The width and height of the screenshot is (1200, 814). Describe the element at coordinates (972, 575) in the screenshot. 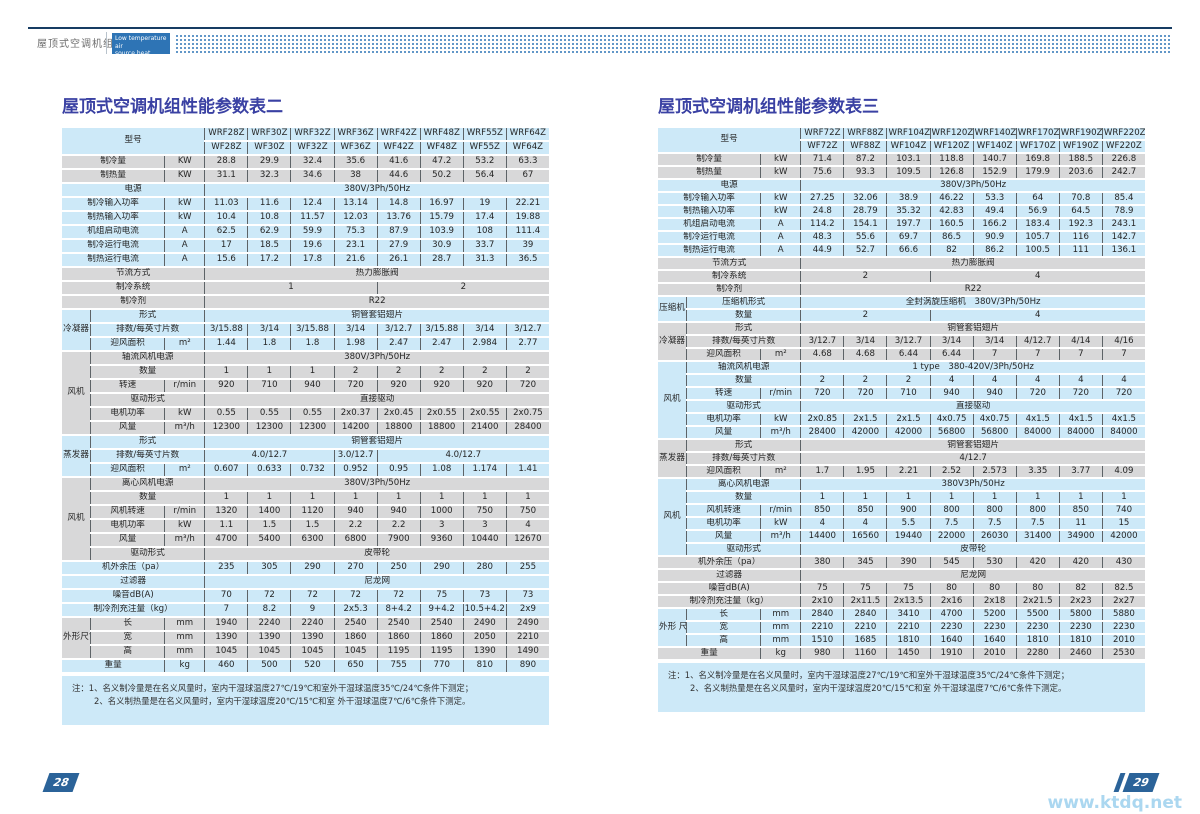

I see `span-value-cell: 尼龙网` at that location.